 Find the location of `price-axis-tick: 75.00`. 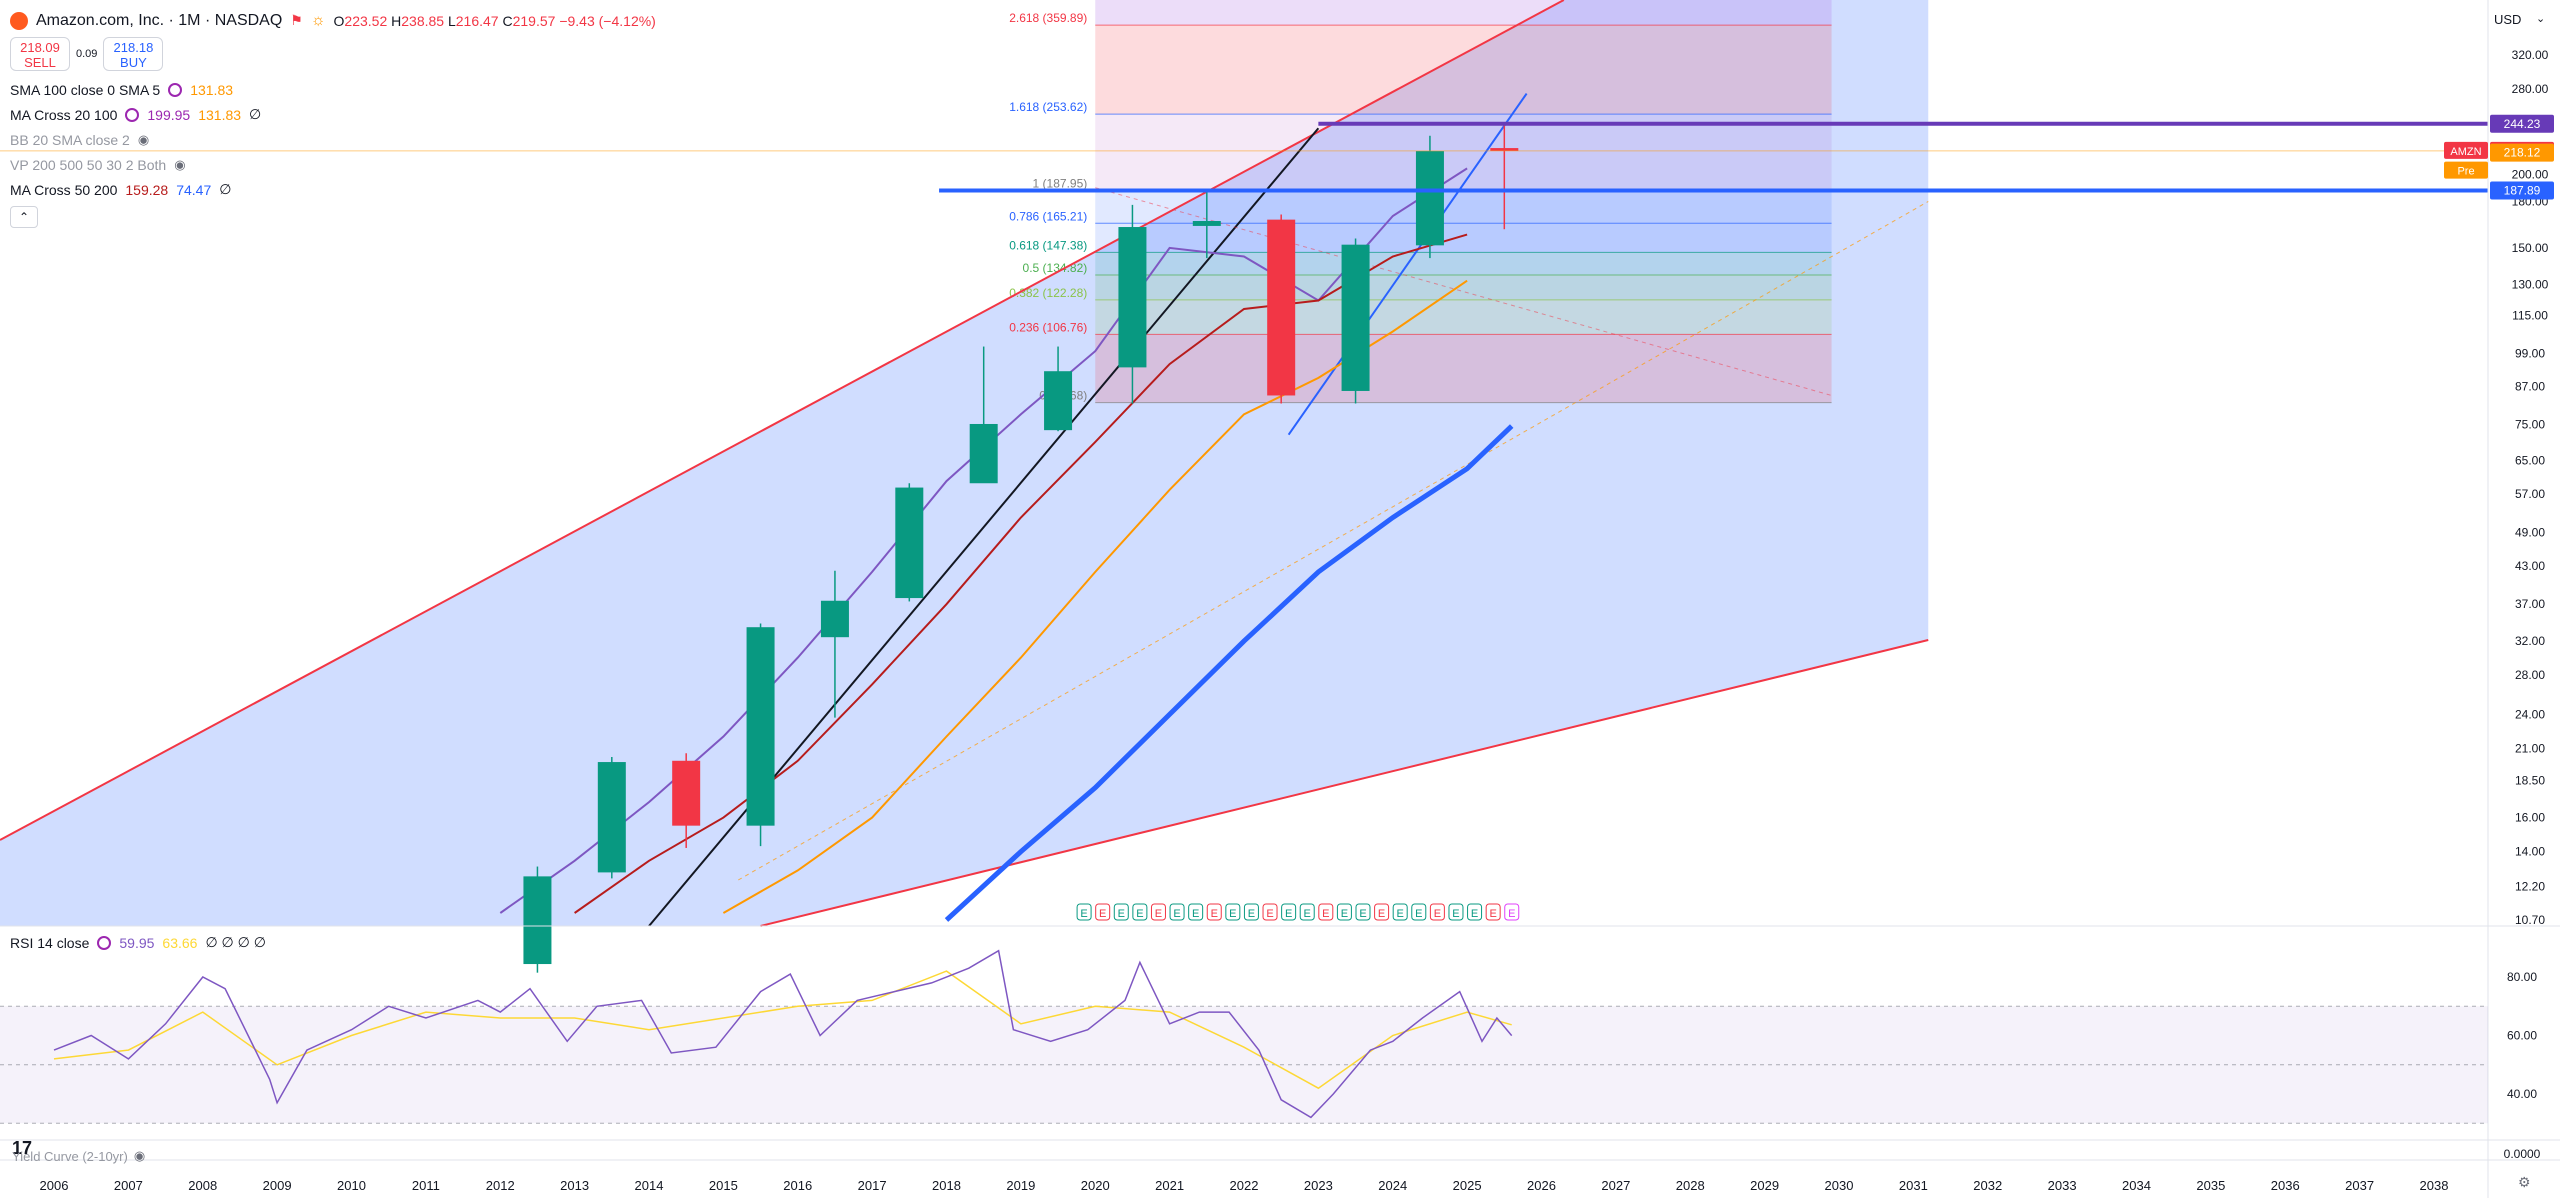

price-axis-tick: 75.00 is located at coordinates (2530, 424).